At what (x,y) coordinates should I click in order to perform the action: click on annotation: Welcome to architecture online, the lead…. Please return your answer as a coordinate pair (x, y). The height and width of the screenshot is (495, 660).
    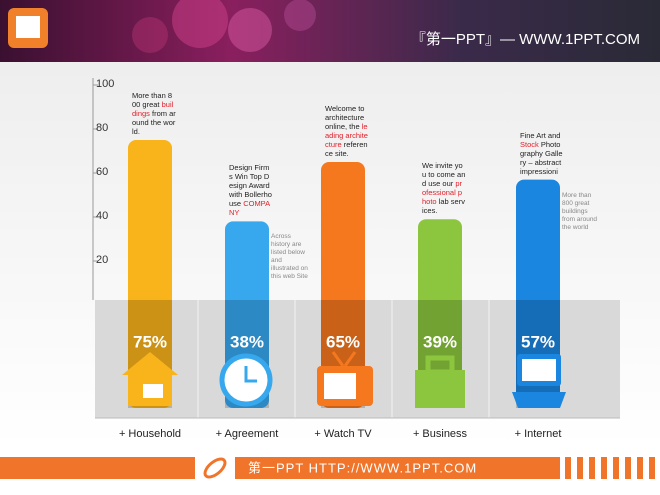
    Looking at the image, I should click on (347, 131).